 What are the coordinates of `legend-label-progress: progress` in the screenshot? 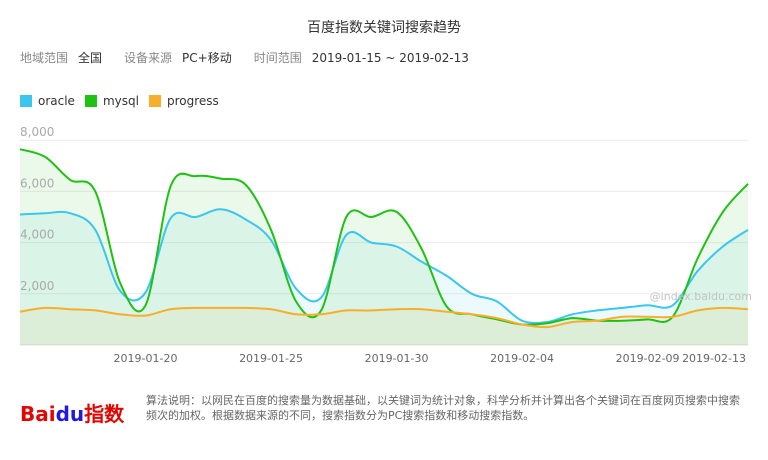 It's located at (192, 101).